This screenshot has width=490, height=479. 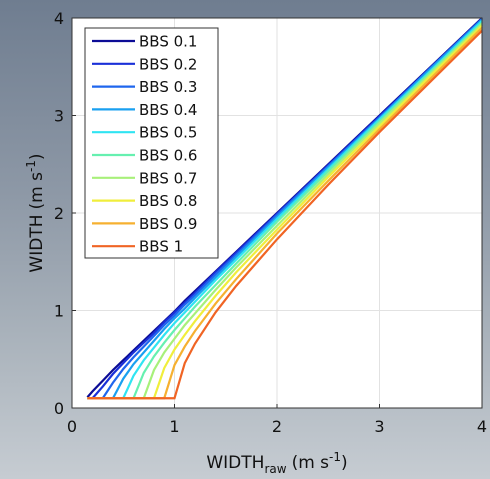 I want to click on legend-label: BBS 0.5, so click(x=168, y=133).